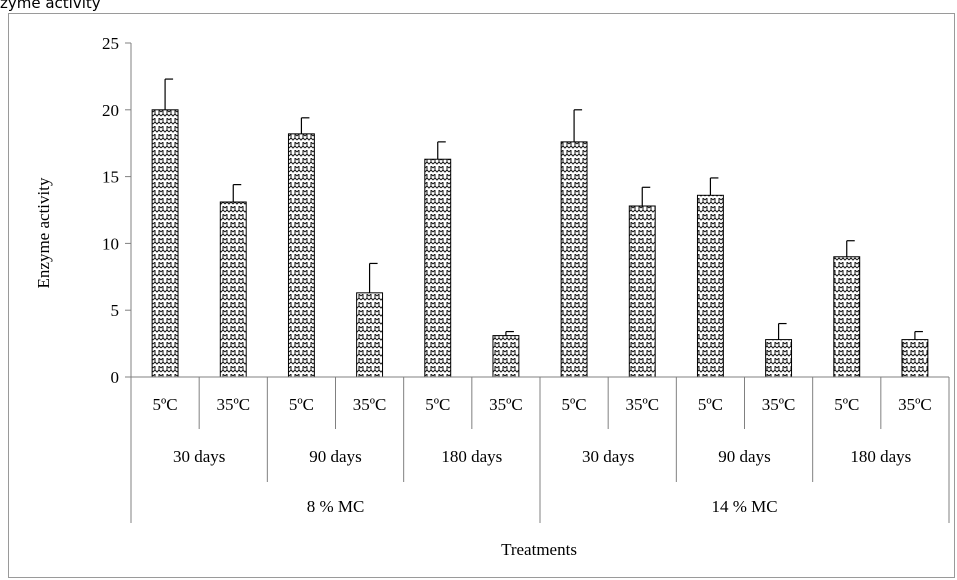  I want to click on x-supergroup-label-moisture: 8 % MC, so click(336, 506).